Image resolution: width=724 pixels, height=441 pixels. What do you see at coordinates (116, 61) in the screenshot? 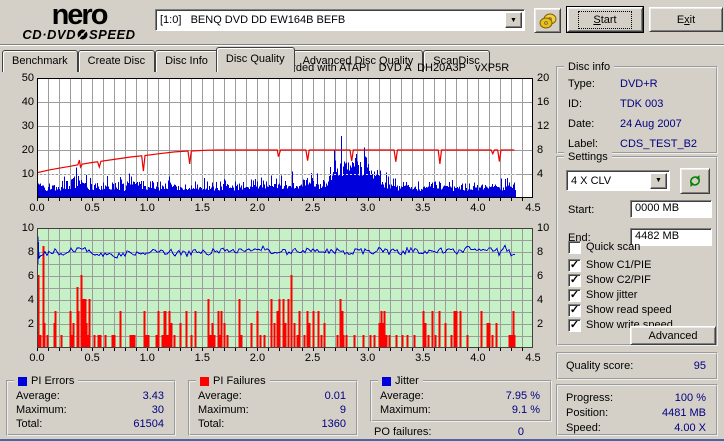
I see `tab-create-disc: Create Disc` at bounding box center [116, 61].